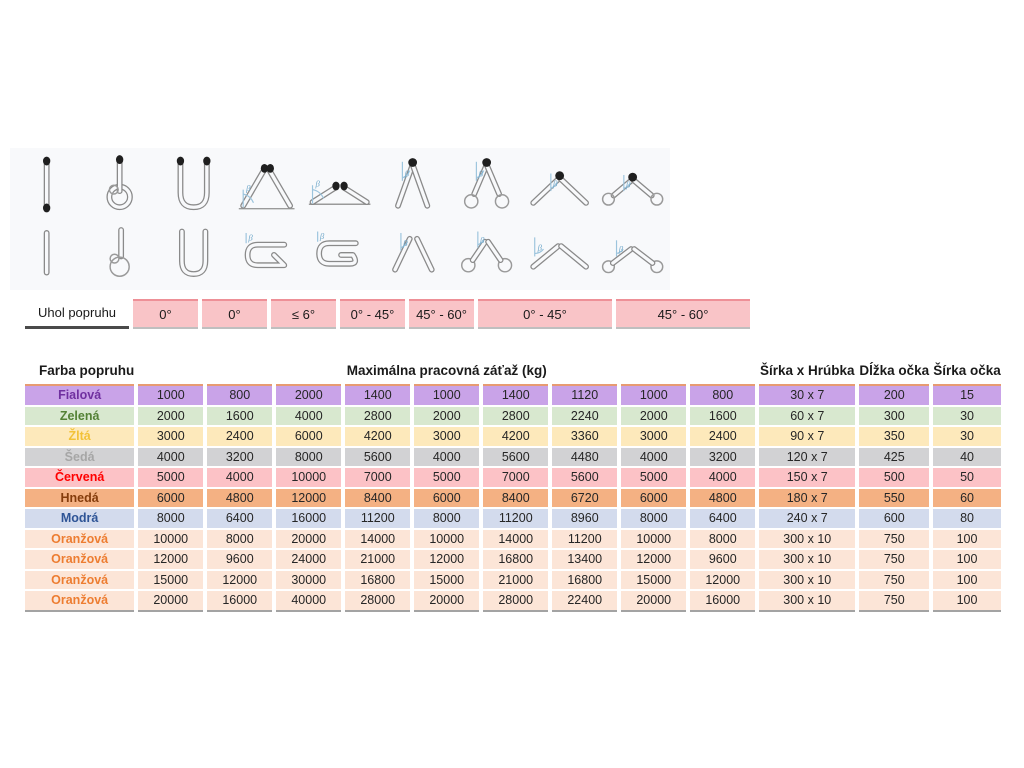 The width and height of the screenshot is (1024, 768). Describe the element at coordinates (447, 394) in the screenshot. I see `table-cell: 1000` at that location.